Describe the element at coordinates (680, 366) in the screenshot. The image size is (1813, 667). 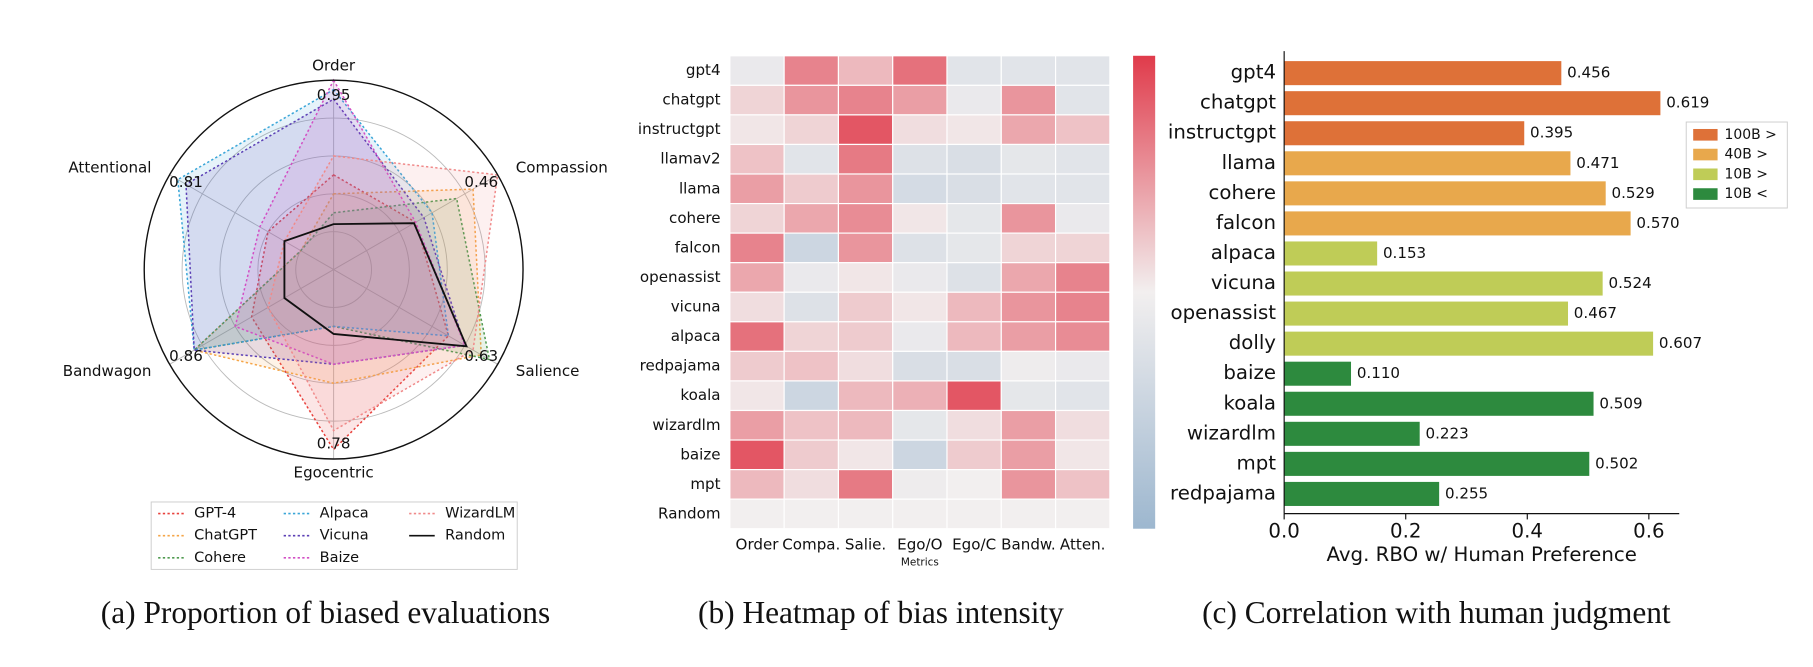
I see `row-label: redpajama` at that location.